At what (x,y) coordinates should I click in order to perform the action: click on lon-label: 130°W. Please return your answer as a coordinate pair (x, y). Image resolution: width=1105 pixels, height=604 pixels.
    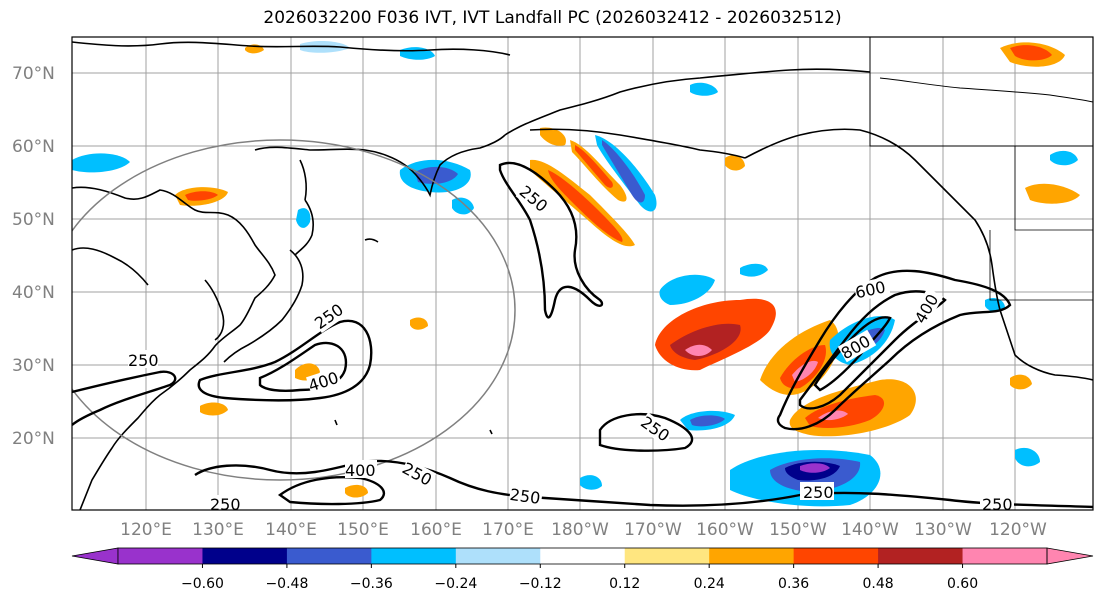
    Looking at the image, I should click on (943, 530).